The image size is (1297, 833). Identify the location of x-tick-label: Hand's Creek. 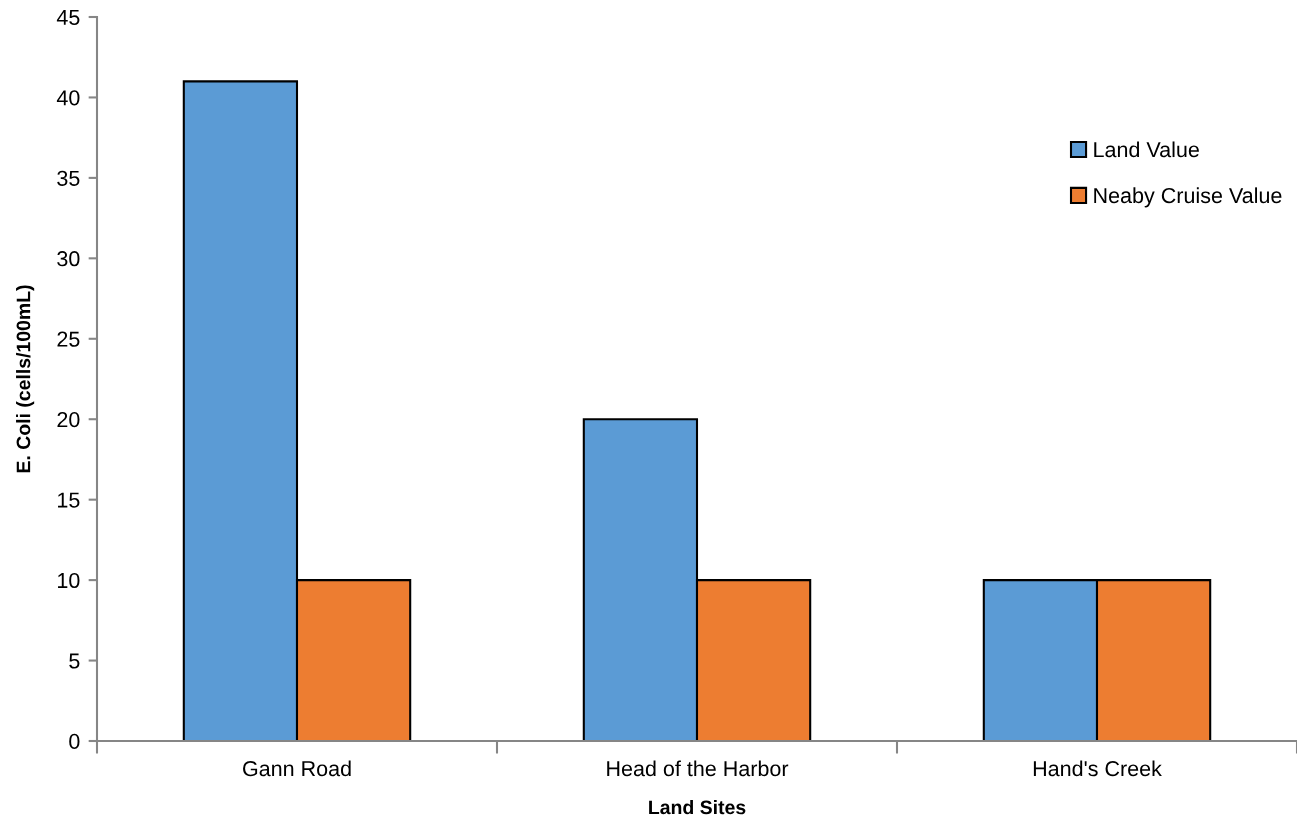
(1097, 768).